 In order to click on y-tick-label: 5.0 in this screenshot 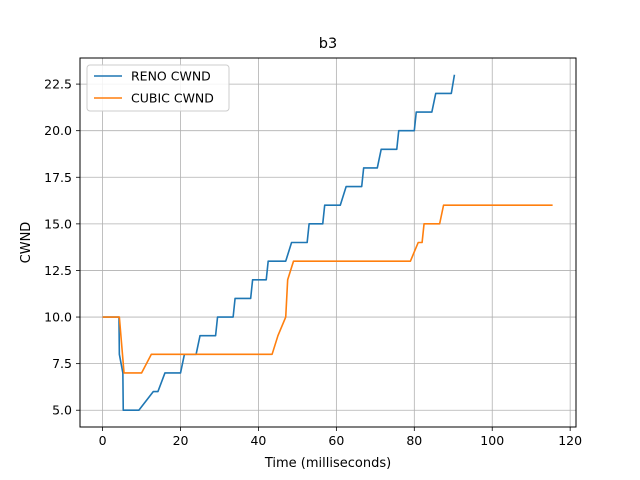, I will do `click(62, 410)`.